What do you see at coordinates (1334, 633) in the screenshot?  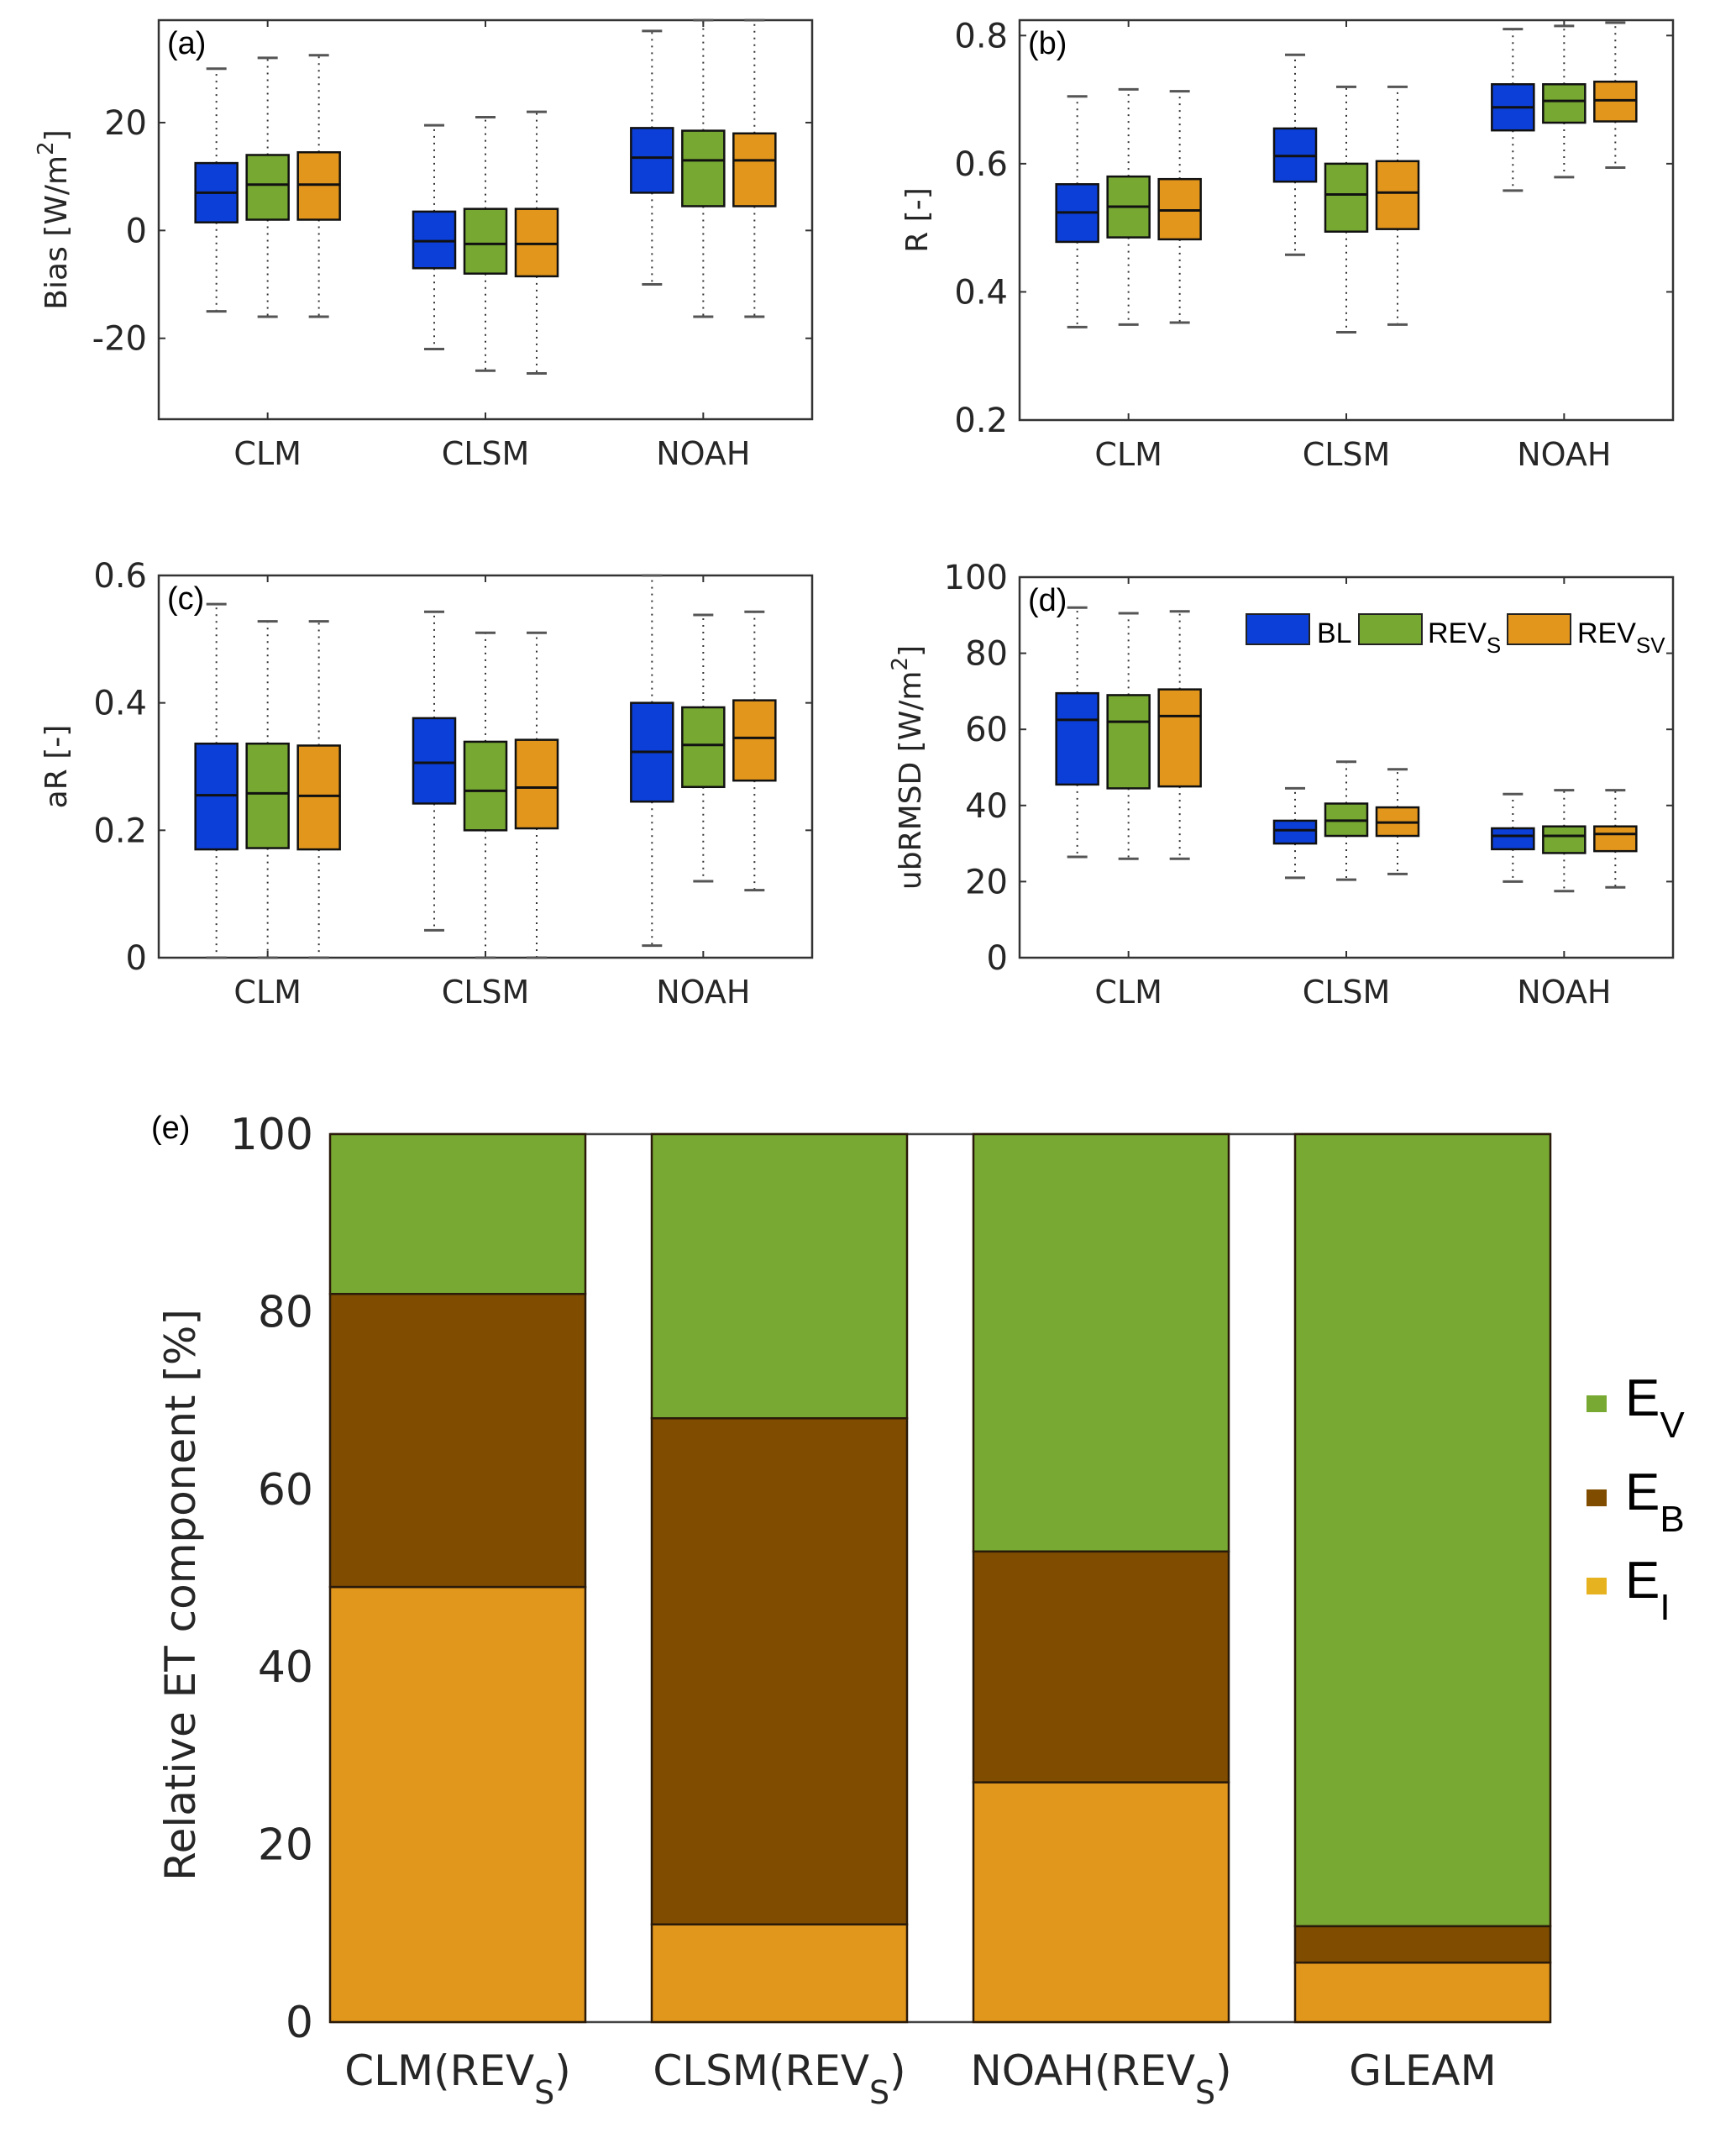 I see `legend-label: BL` at bounding box center [1334, 633].